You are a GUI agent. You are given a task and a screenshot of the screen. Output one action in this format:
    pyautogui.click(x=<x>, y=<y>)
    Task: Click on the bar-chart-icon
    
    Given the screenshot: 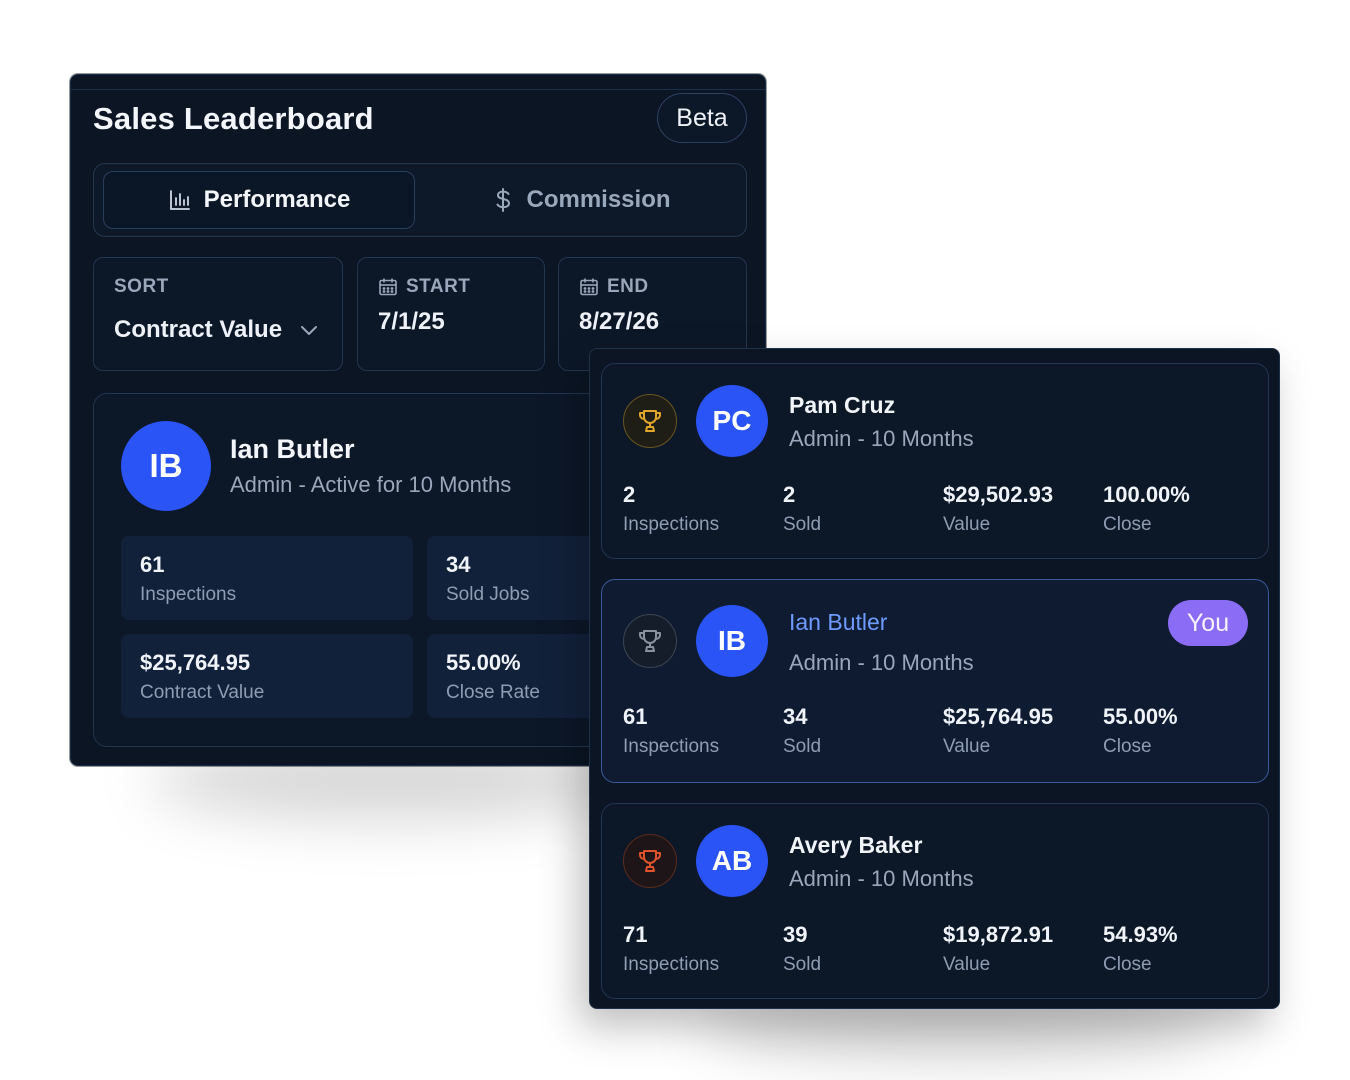 What is the action you would take?
    pyautogui.click(x=179, y=200)
    